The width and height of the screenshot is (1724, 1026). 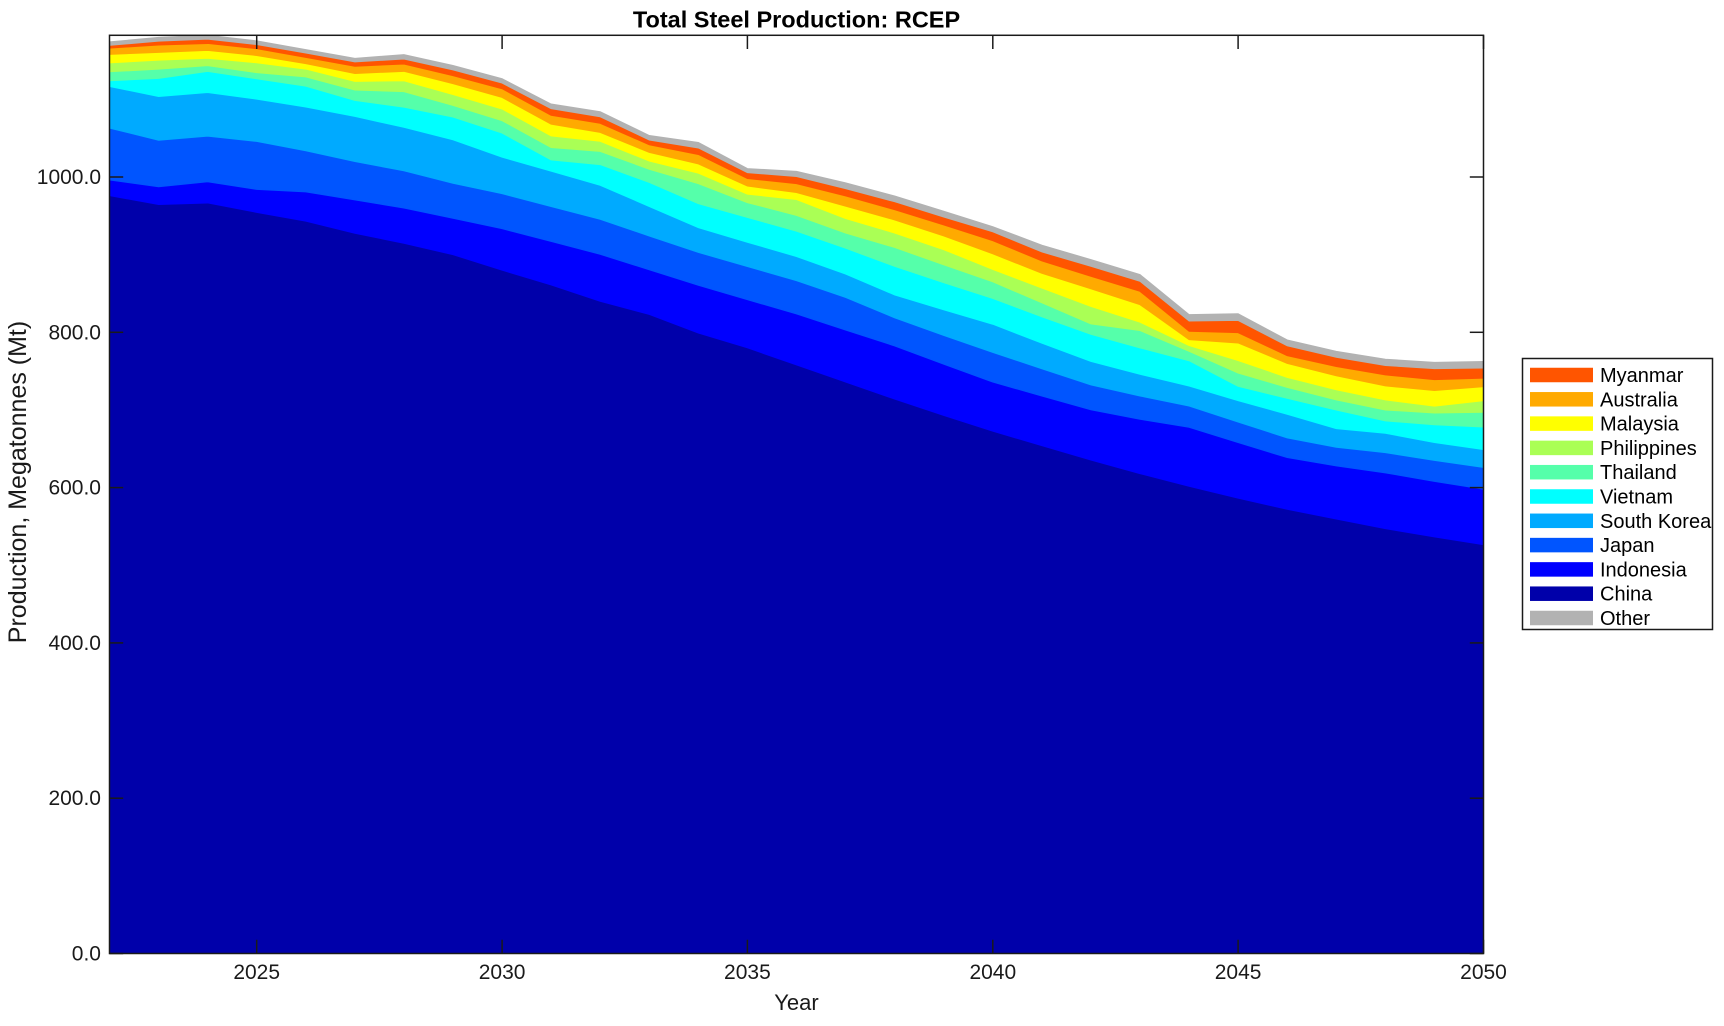 What do you see at coordinates (796, 1002) in the screenshot?
I see `svg-text: Year` at bounding box center [796, 1002].